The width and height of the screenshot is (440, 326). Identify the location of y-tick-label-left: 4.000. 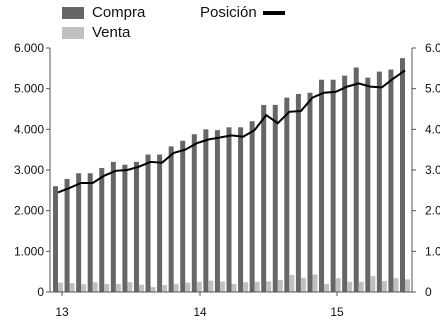
(29, 129).